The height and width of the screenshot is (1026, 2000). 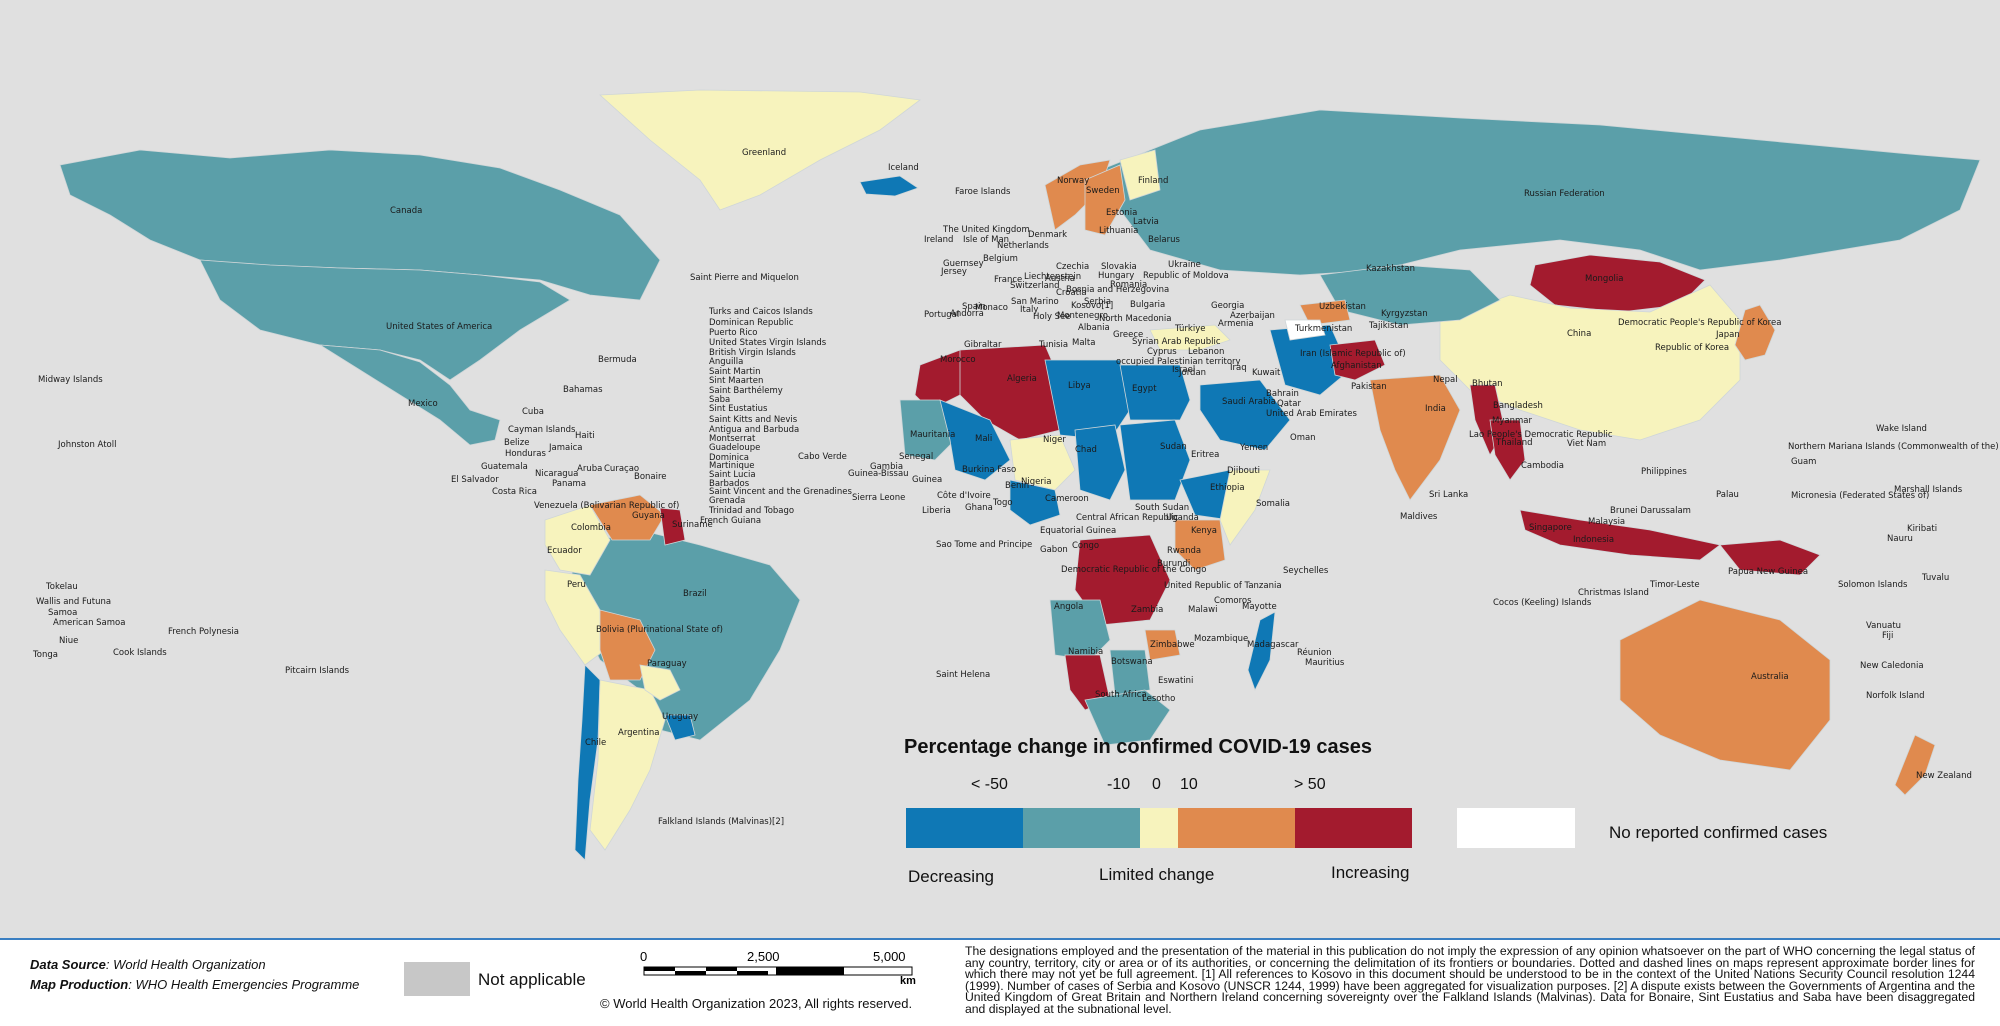 What do you see at coordinates (1725, 685) in the screenshot?
I see `country-australia` at bounding box center [1725, 685].